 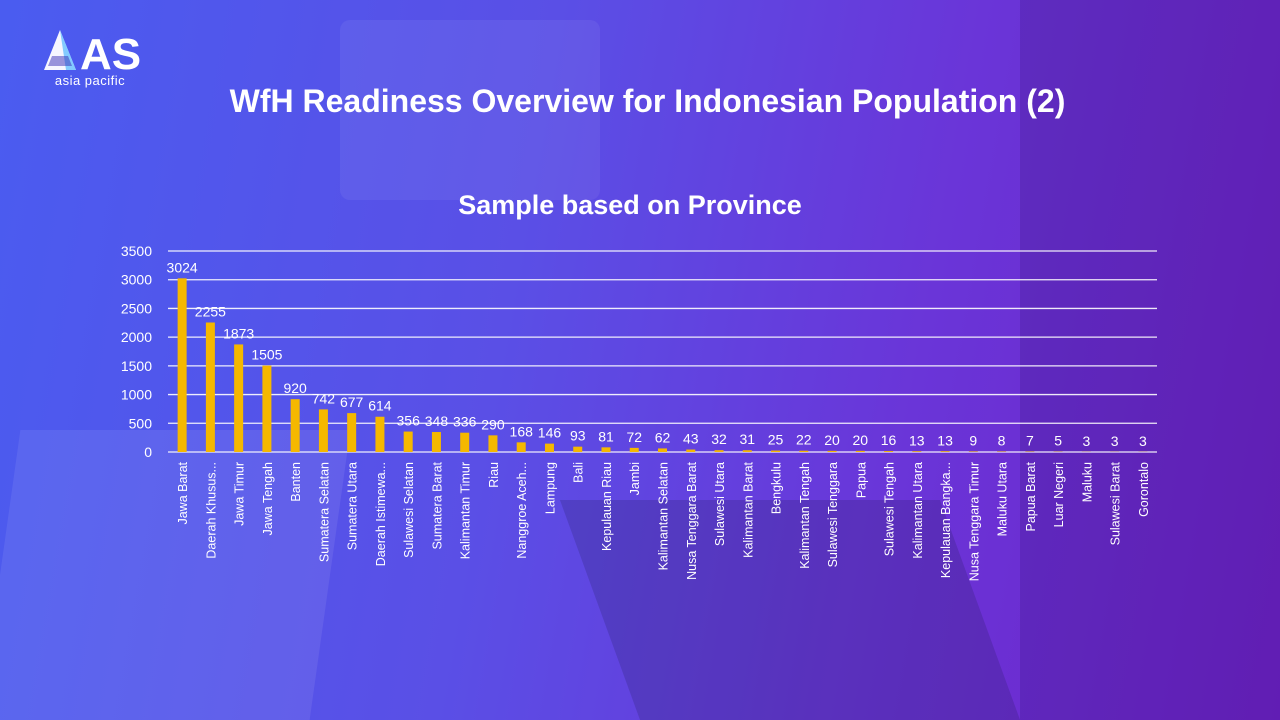 What do you see at coordinates (494, 475) in the screenshot?
I see `category-label: Riau` at bounding box center [494, 475].